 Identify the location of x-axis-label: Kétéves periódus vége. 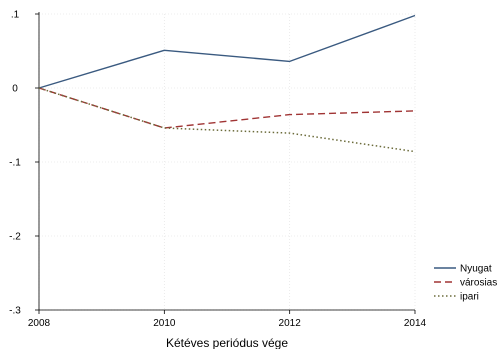
(227, 342).